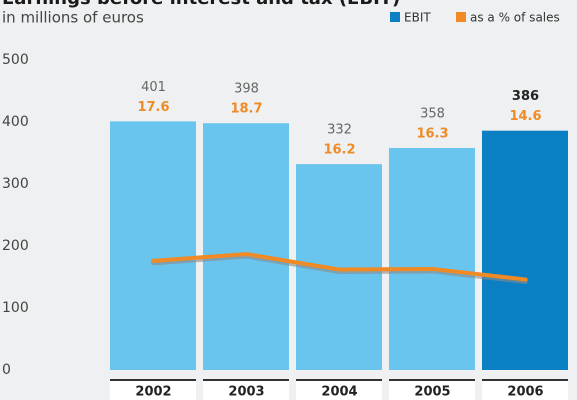 The image size is (577, 400). I want to click on bar-value-label: 401, so click(153, 87).